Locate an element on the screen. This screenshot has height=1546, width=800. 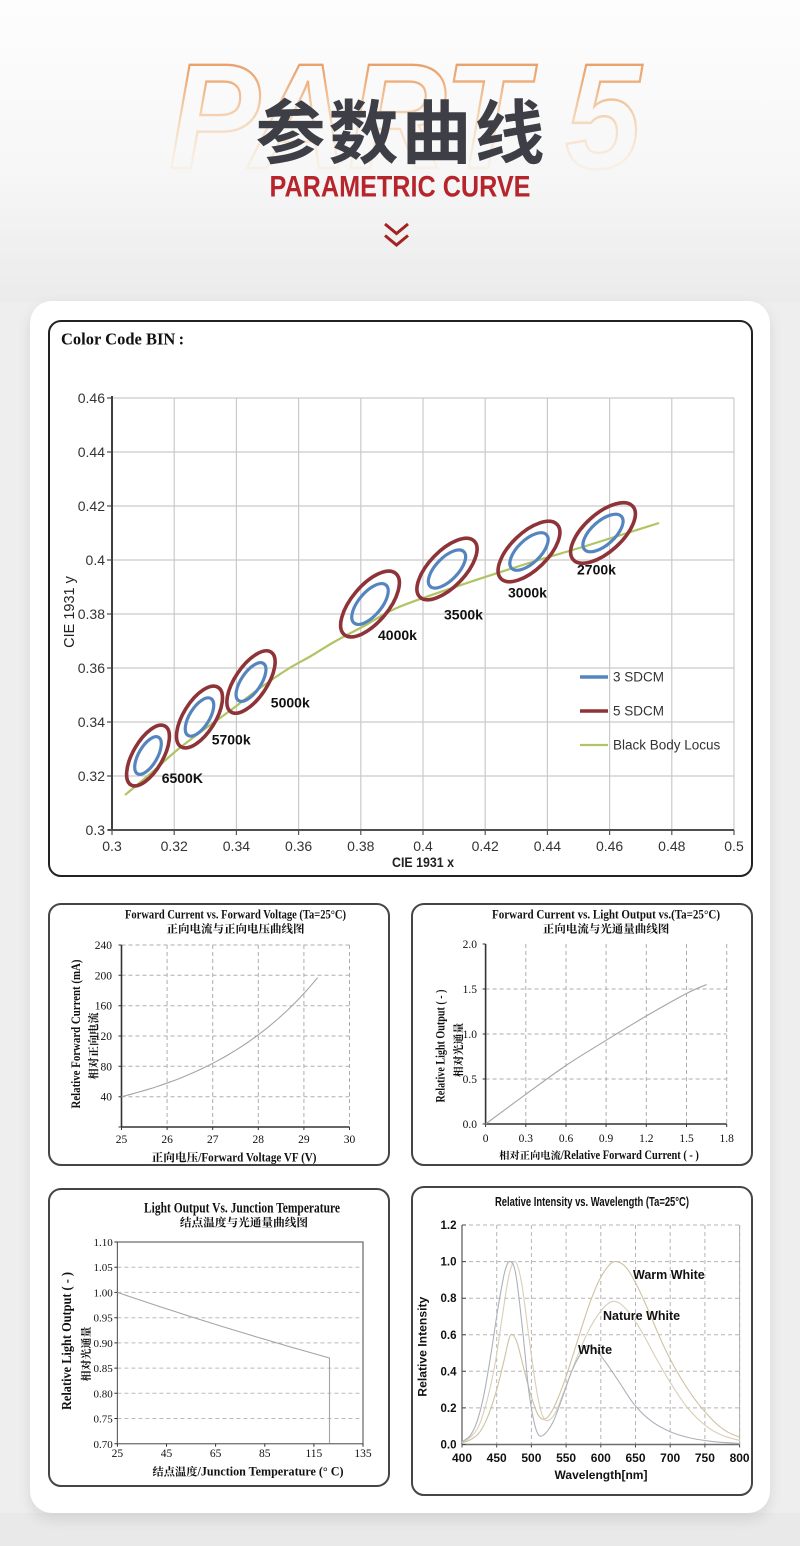
svg-text: 1.10 is located at coordinates (104, 1243).